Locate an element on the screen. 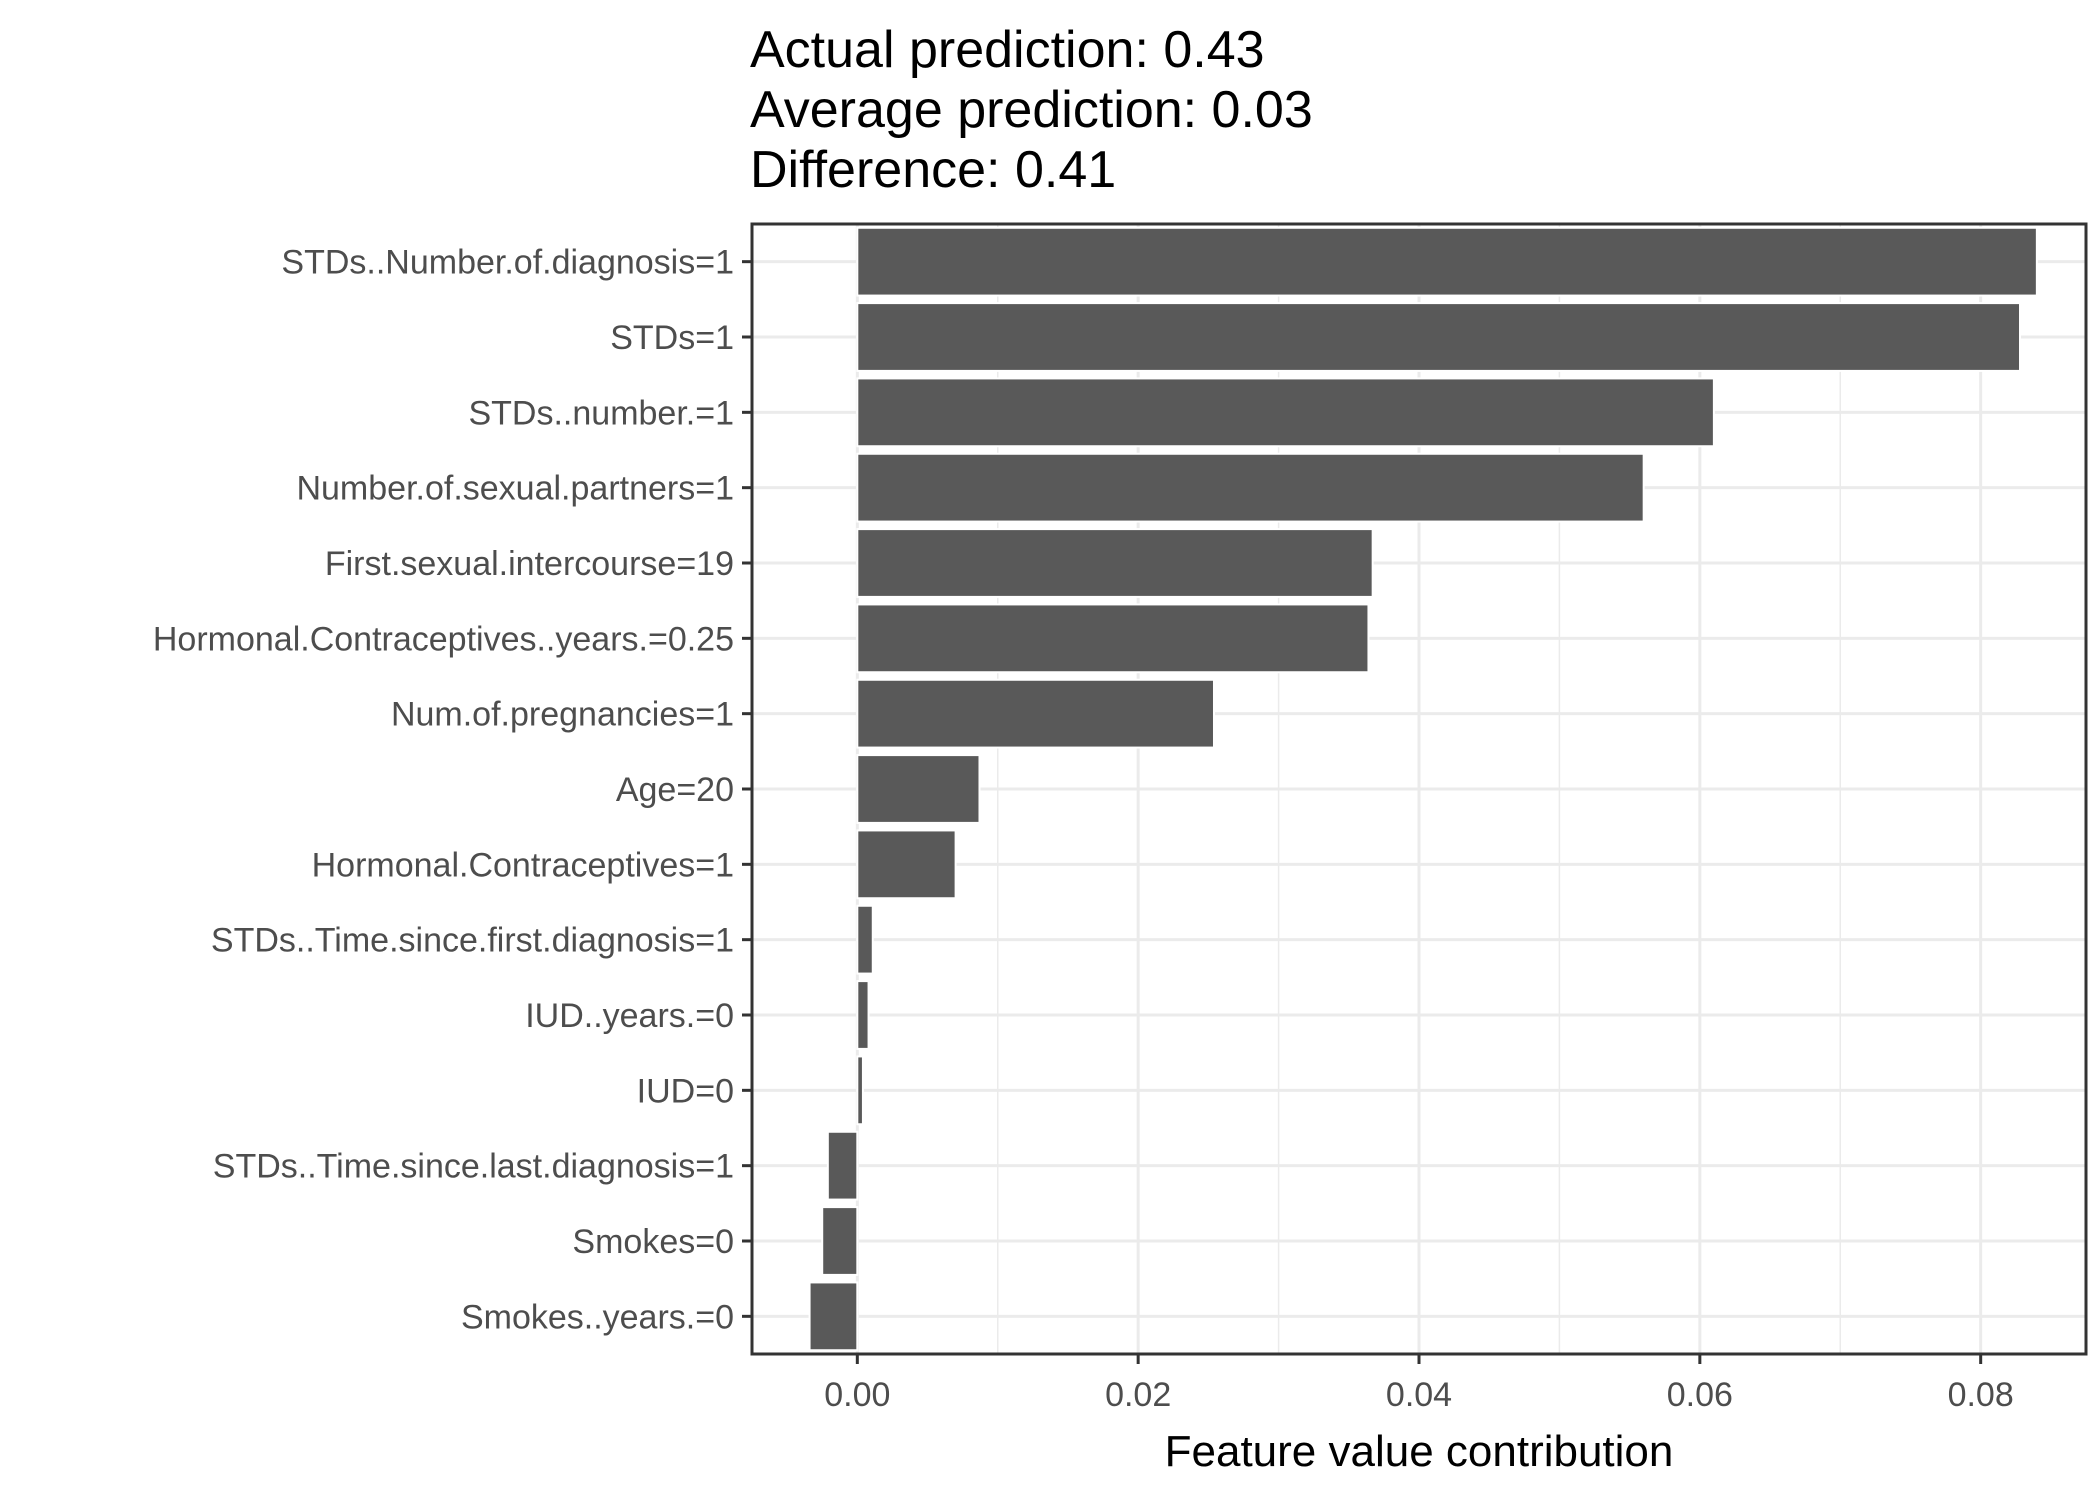 The width and height of the screenshot is (2100, 1500). difference-title: Difference: 0.41 is located at coordinates (933, 170).